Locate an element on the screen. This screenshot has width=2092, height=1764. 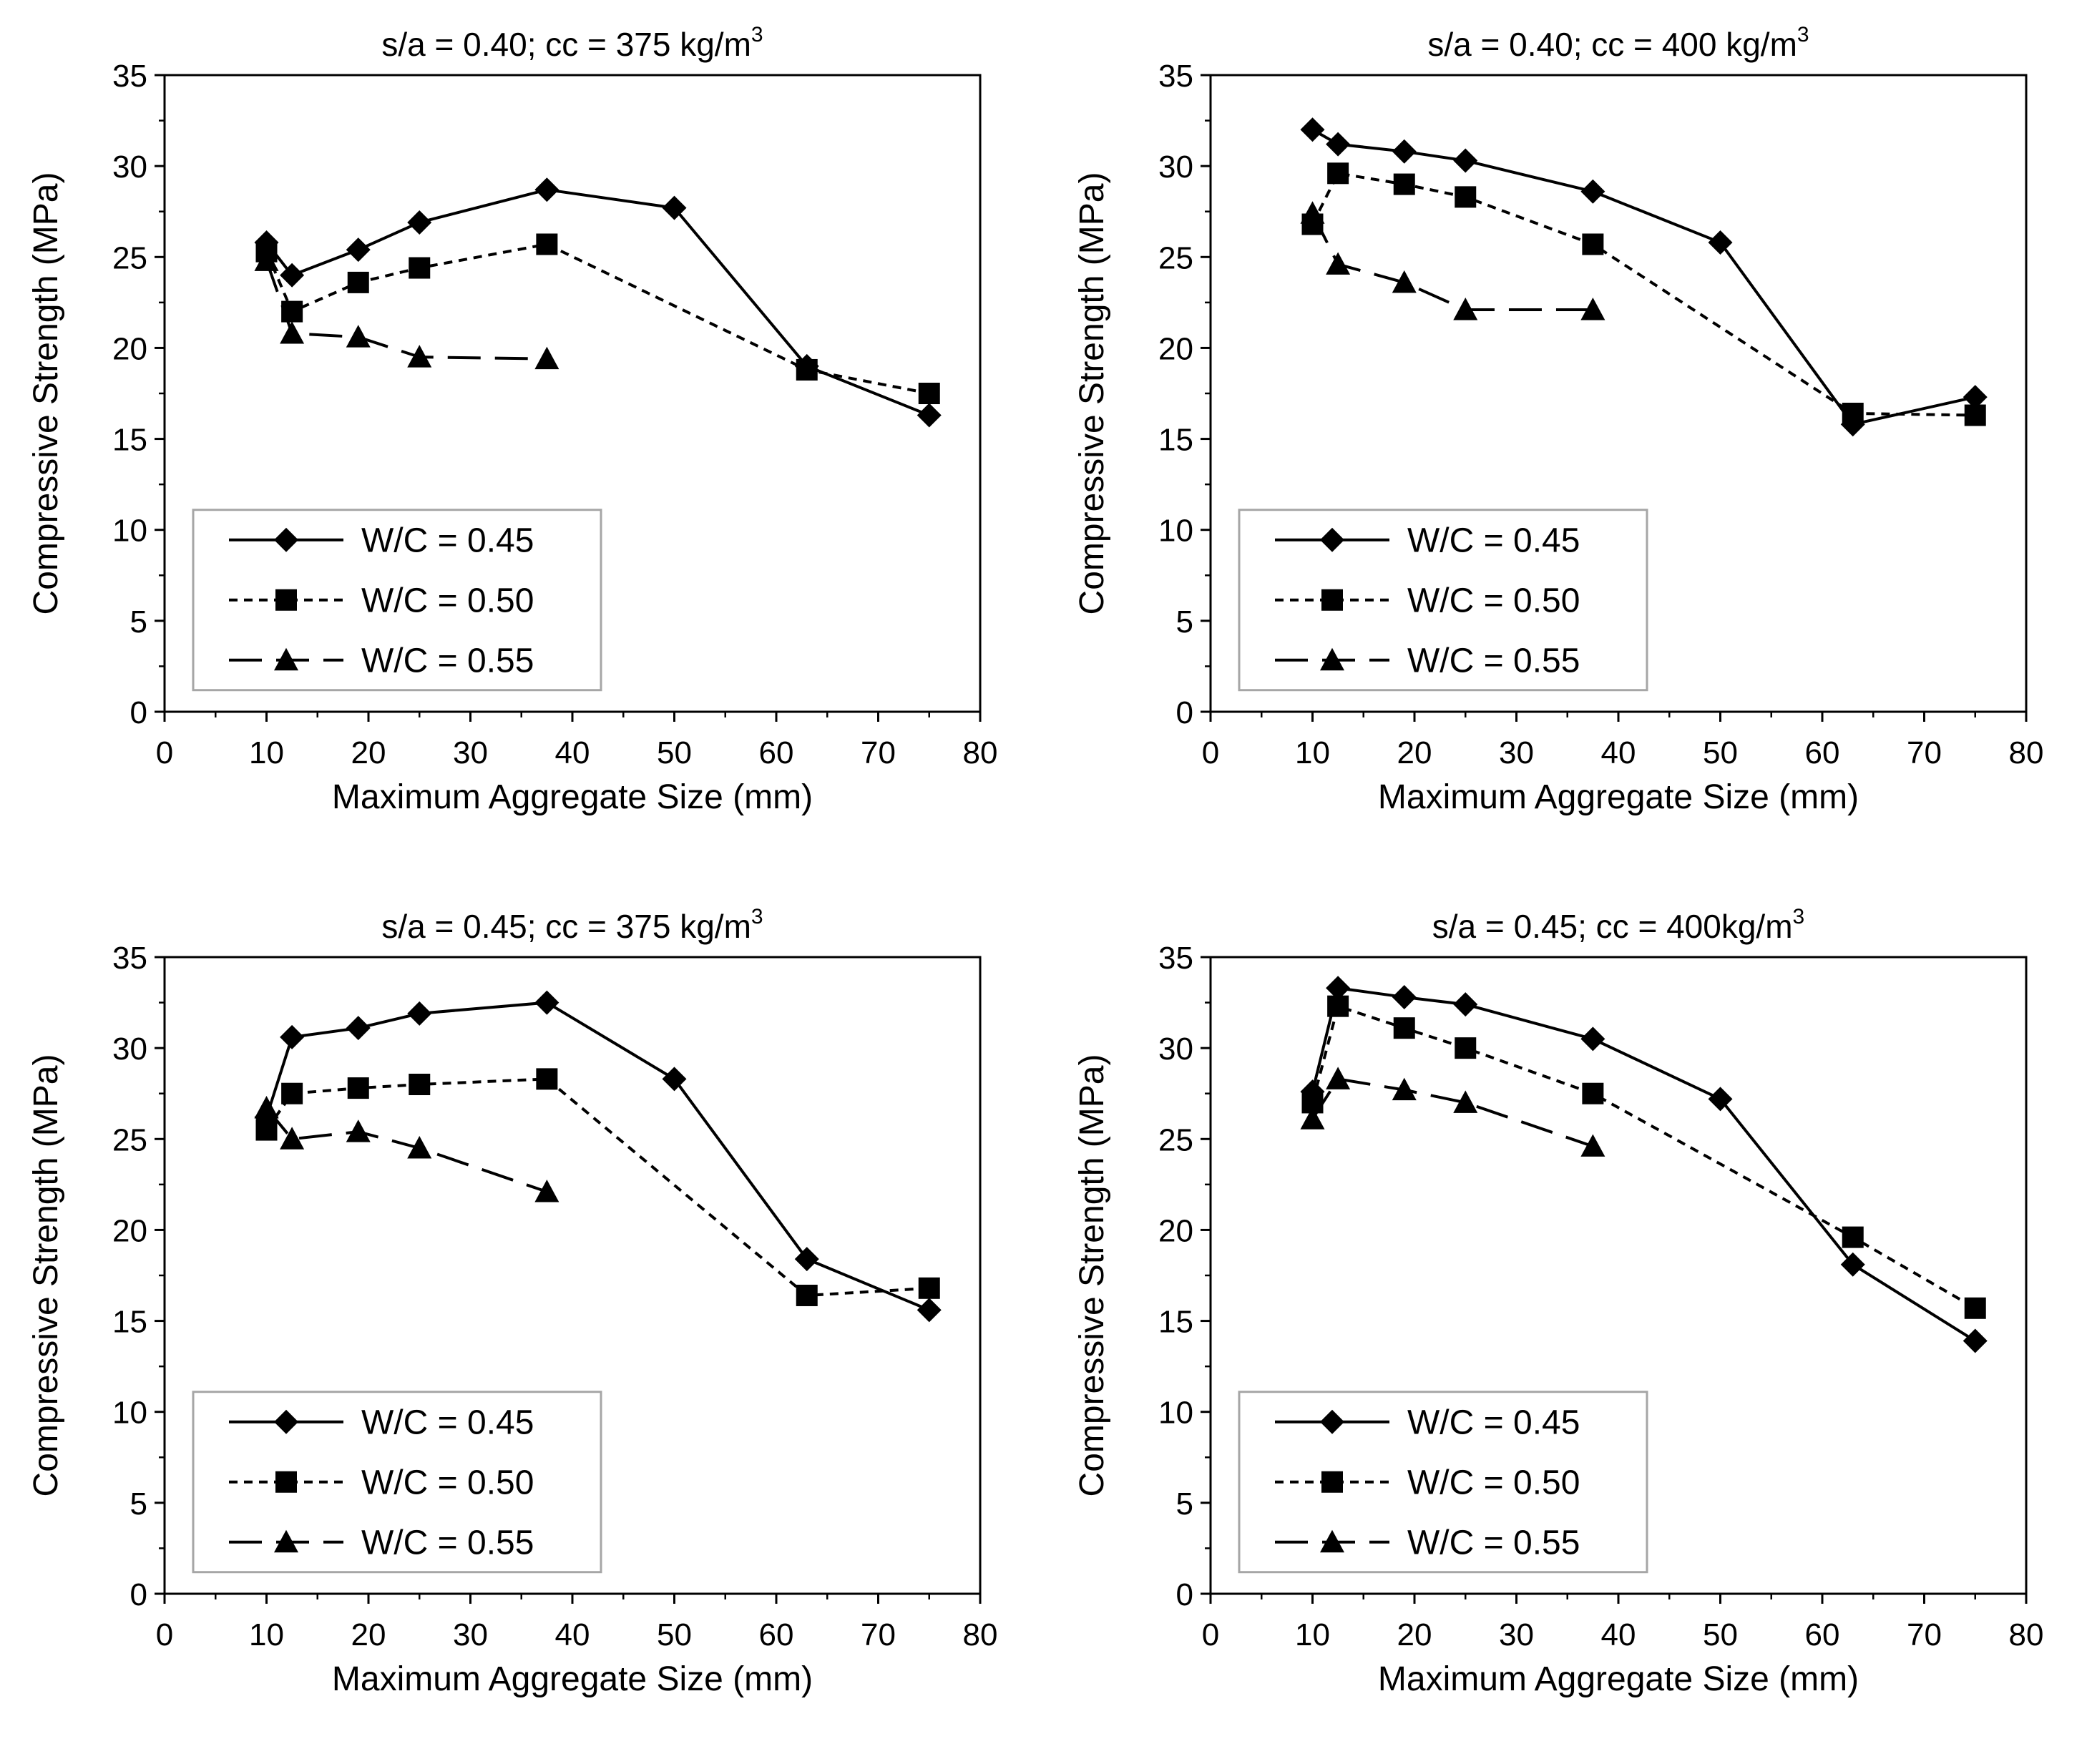
chart-title: s/a = 0.45; cc = 375 kg/m3 is located at coordinates (572, 925).